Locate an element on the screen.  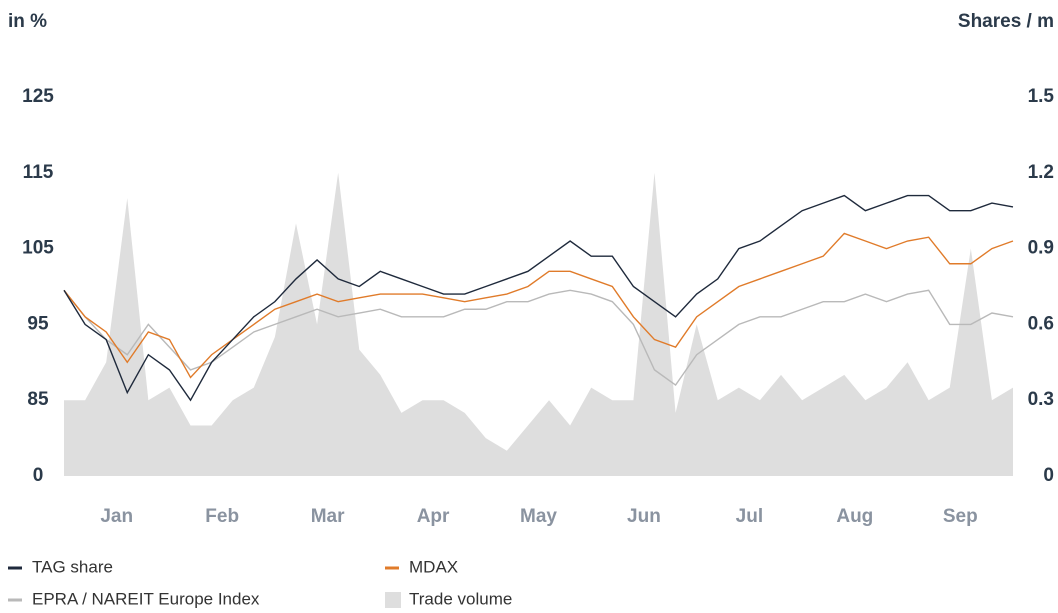
y2-tick-label: 0.6 is located at coordinates (1041, 323).